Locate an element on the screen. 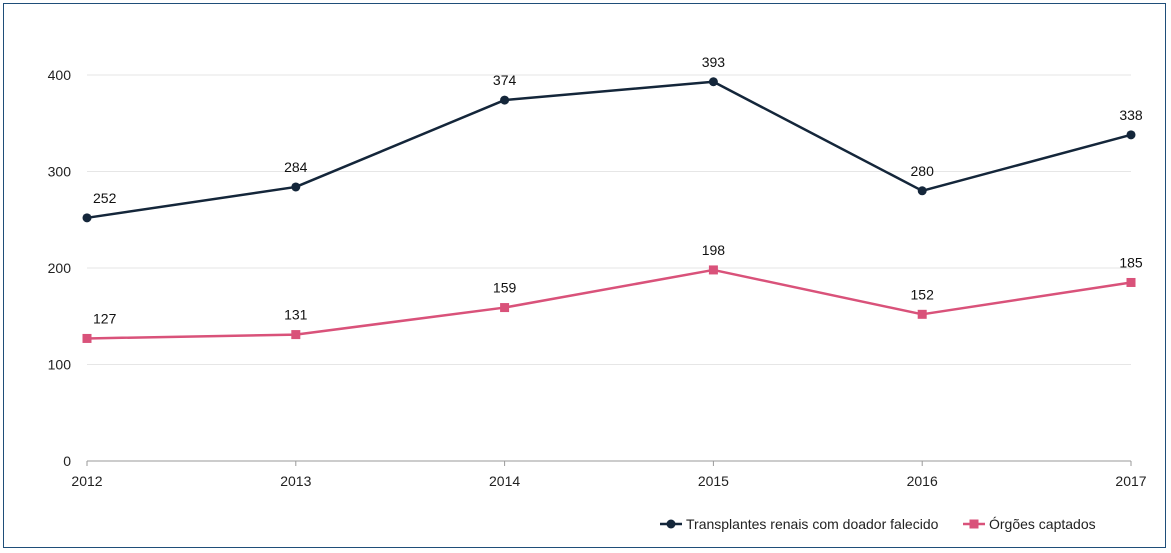 This screenshot has height=553, width=1171. x-tick-label-2016: 2016 is located at coordinates (922, 481).